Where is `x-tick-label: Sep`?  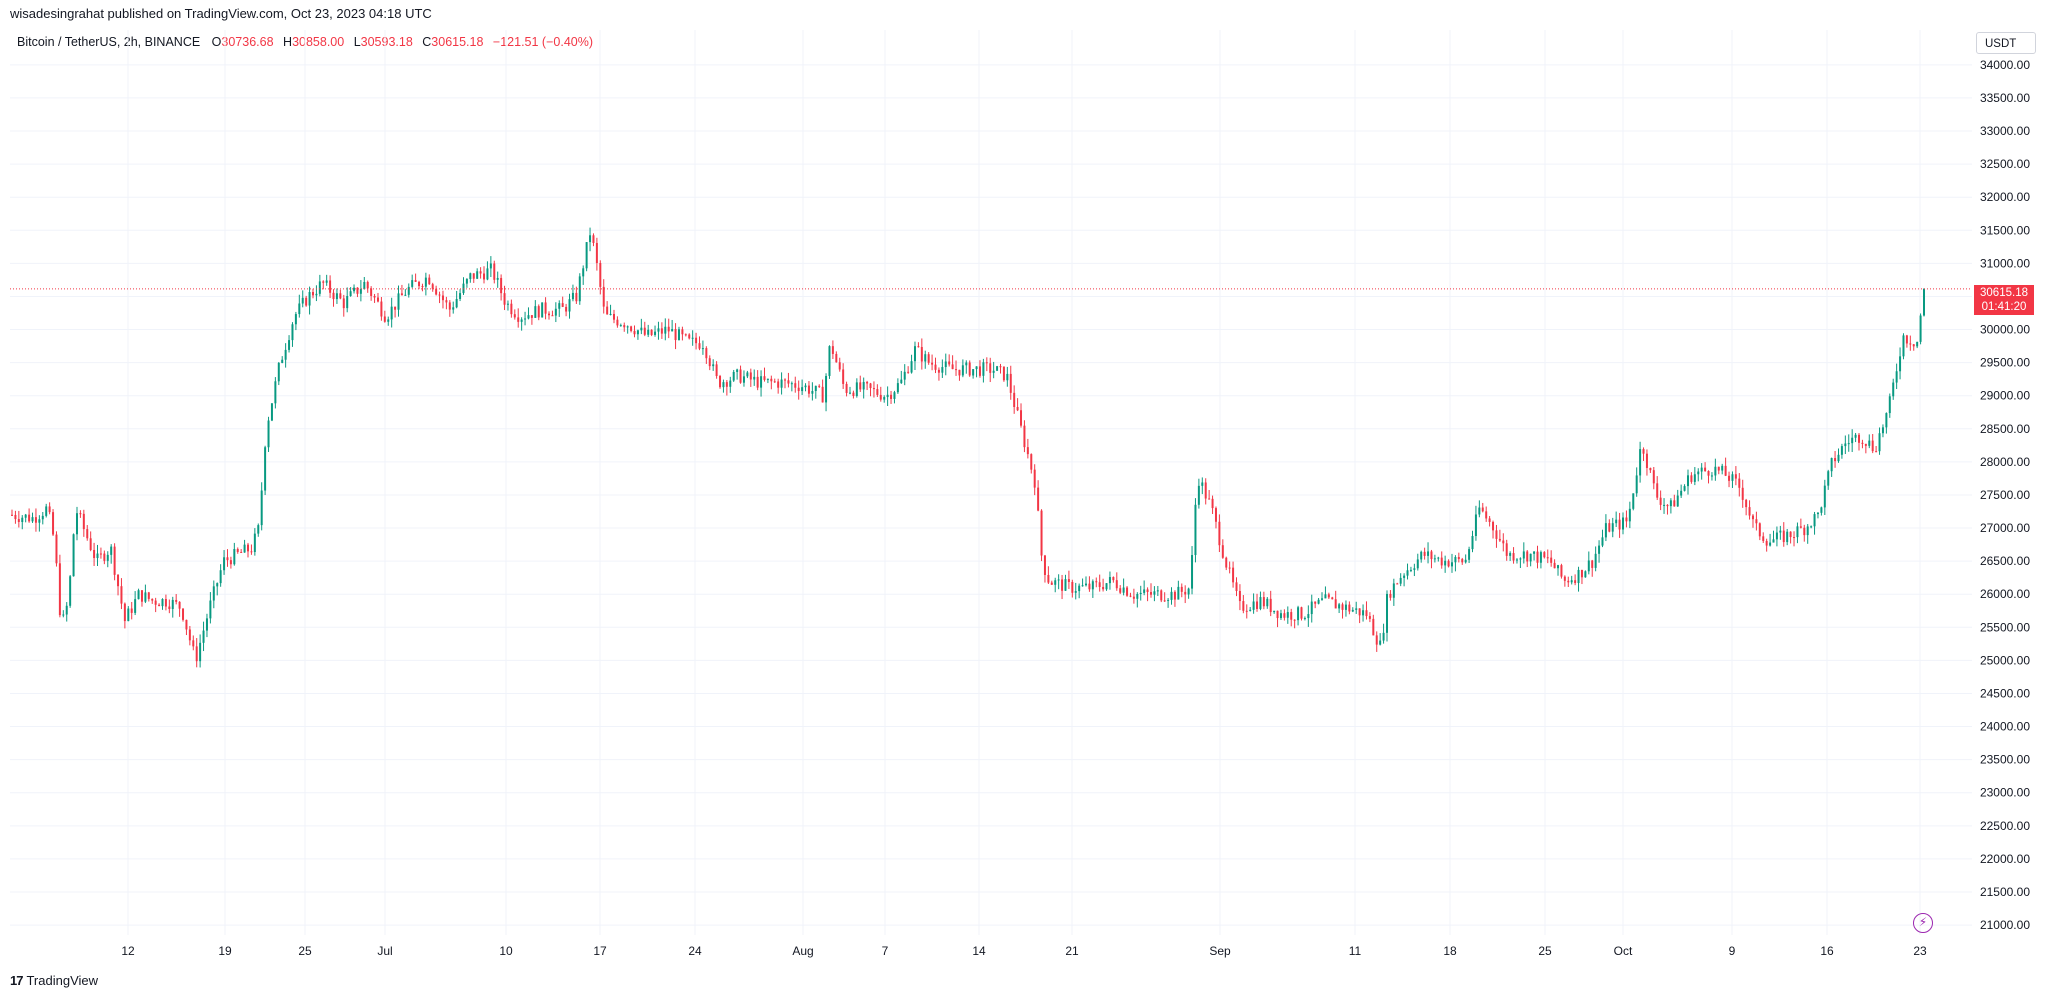 x-tick-label: Sep is located at coordinates (1220, 951).